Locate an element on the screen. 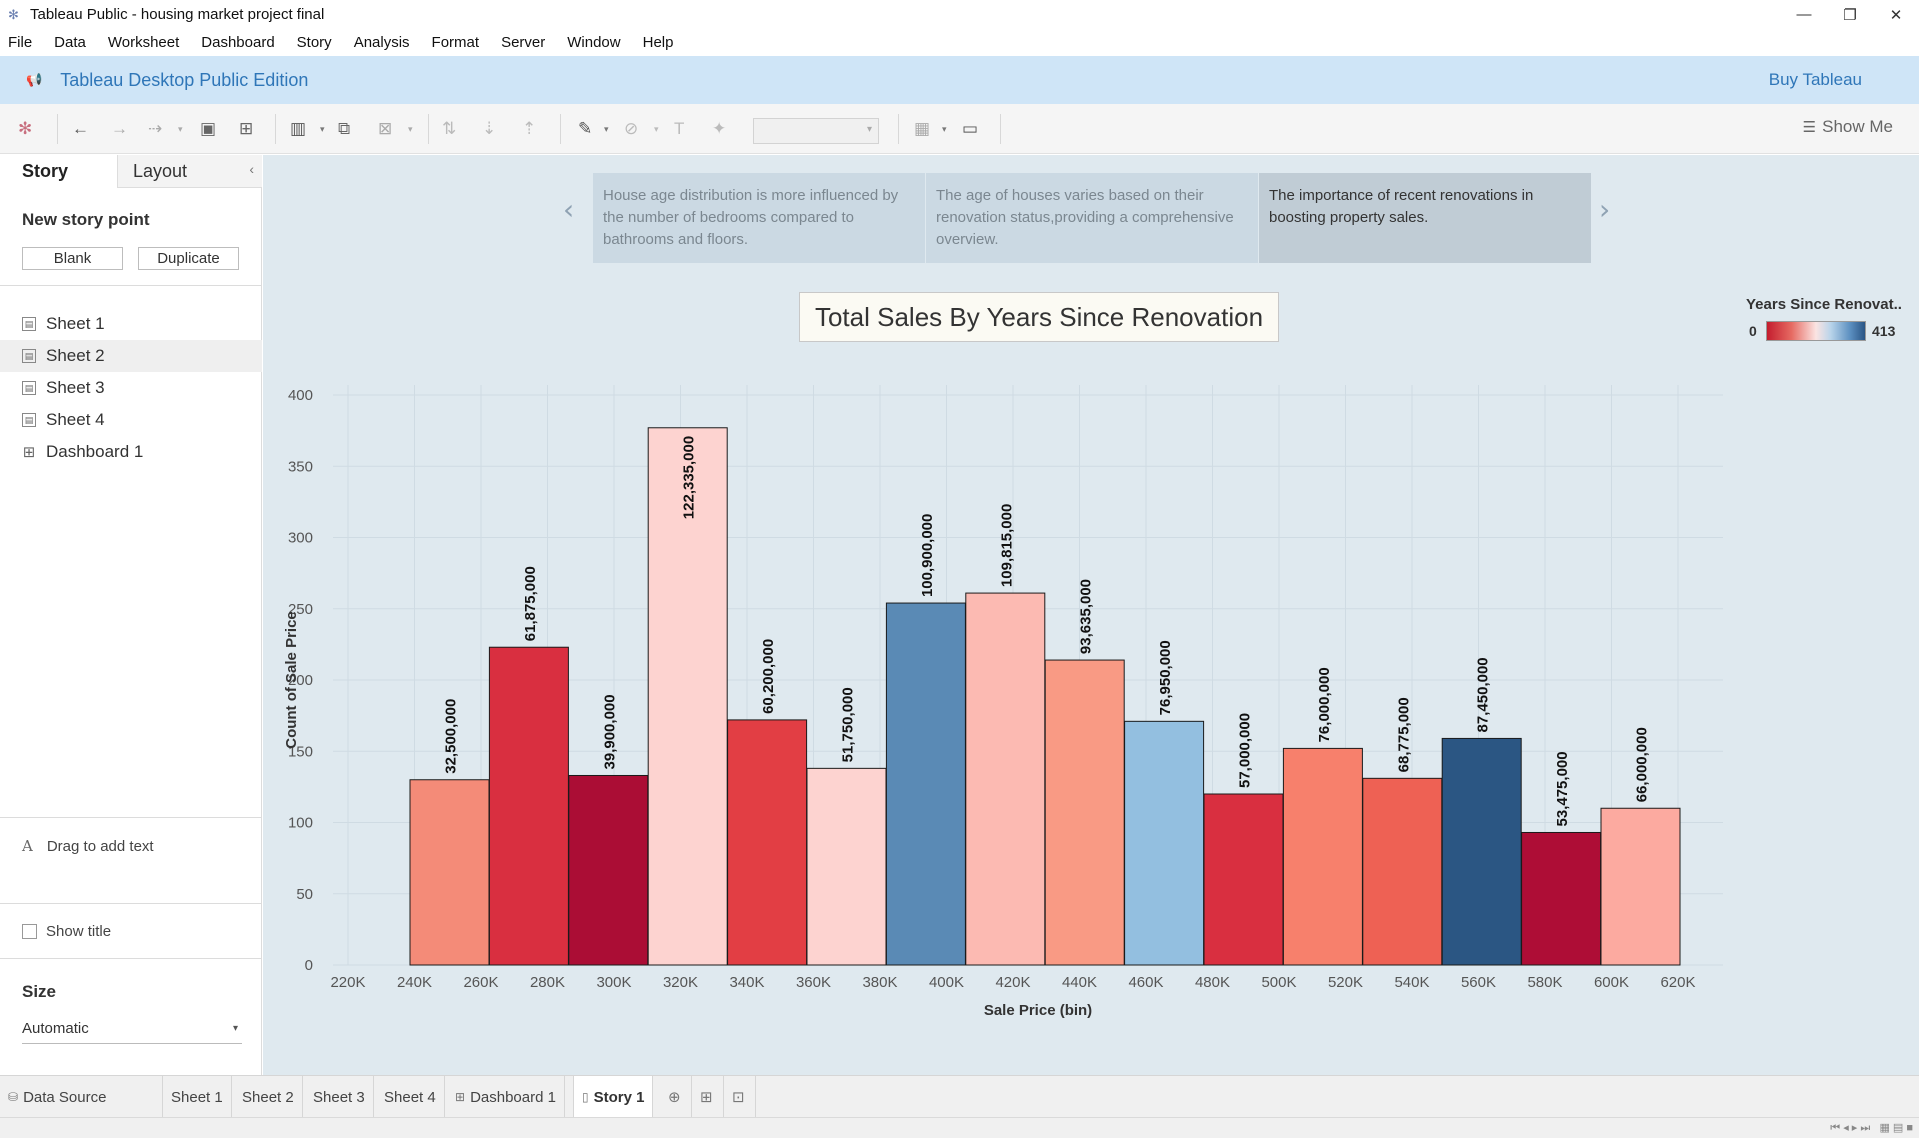 The height and width of the screenshot is (1138, 1919). show-hide-cards-icon: ▦ is located at coordinates (922, 128).